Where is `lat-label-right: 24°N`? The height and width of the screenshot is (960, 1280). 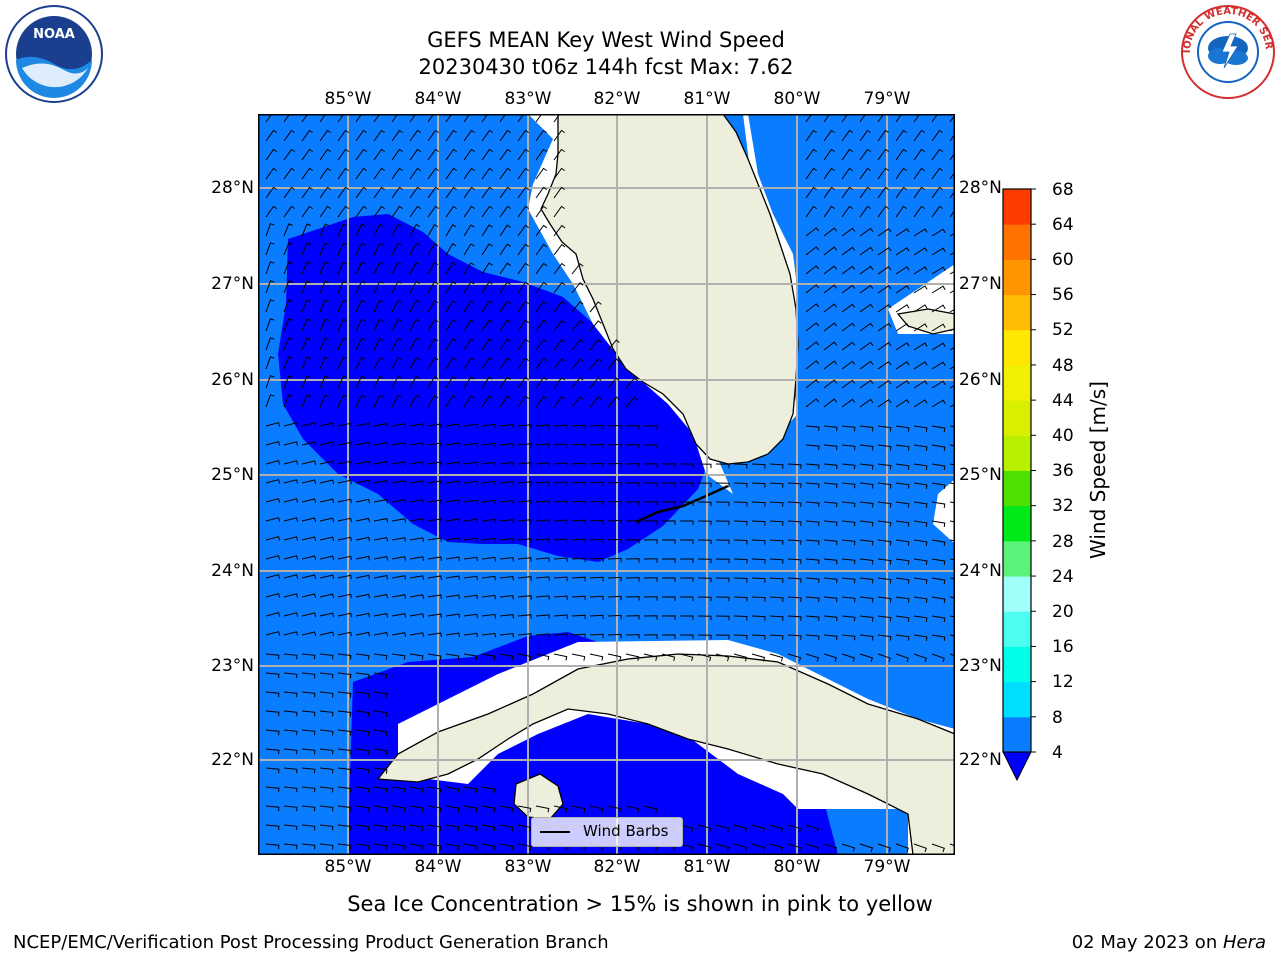 lat-label-right: 24°N is located at coordinates (980, 571).